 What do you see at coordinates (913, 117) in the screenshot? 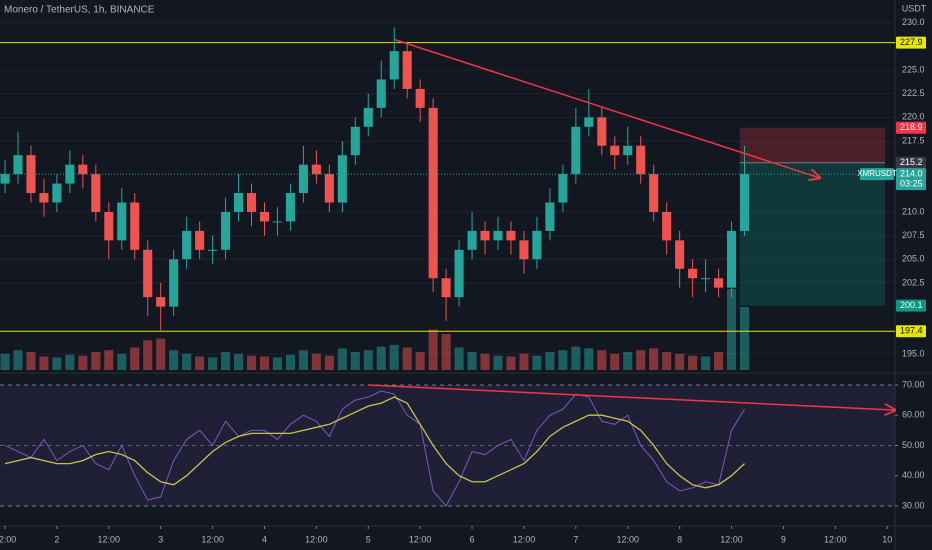
I see `y-tick-label: 220.0` at bounding box center [913, 117].